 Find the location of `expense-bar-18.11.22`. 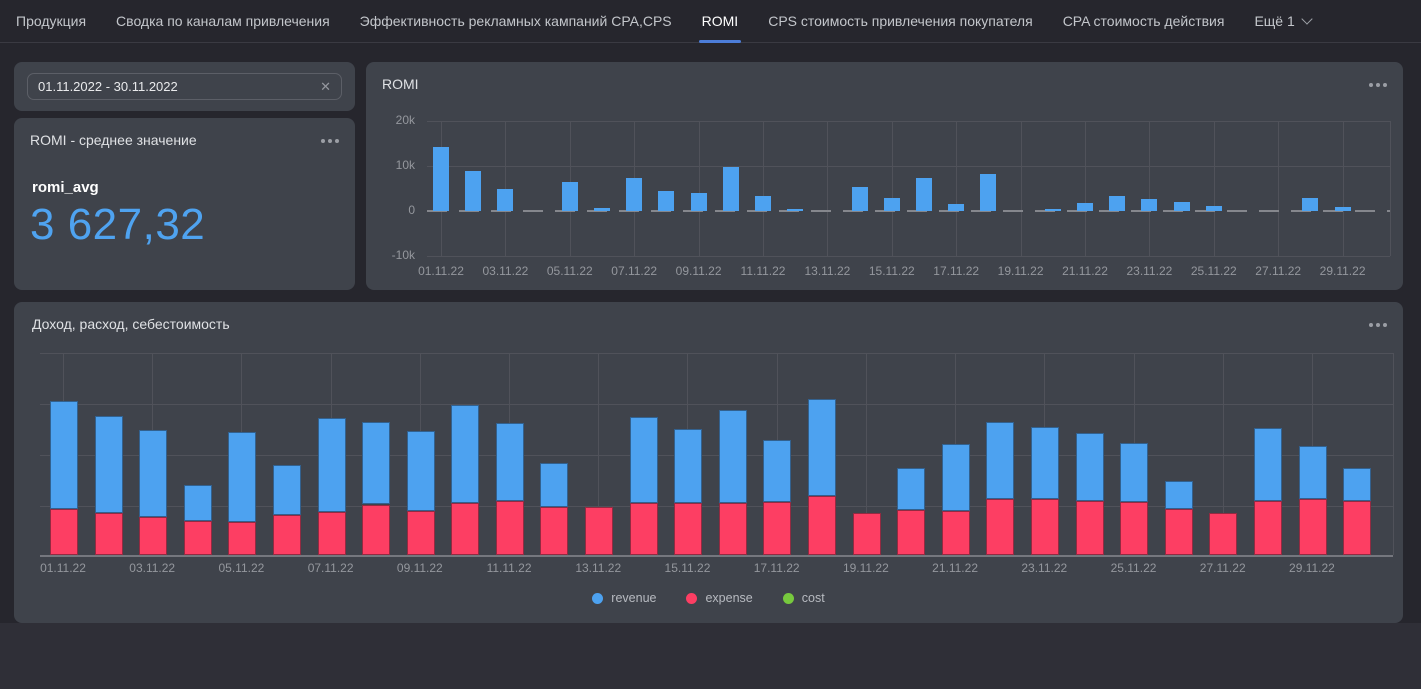

expense-bar-18.11.22 is located at coordinates (822, 525).